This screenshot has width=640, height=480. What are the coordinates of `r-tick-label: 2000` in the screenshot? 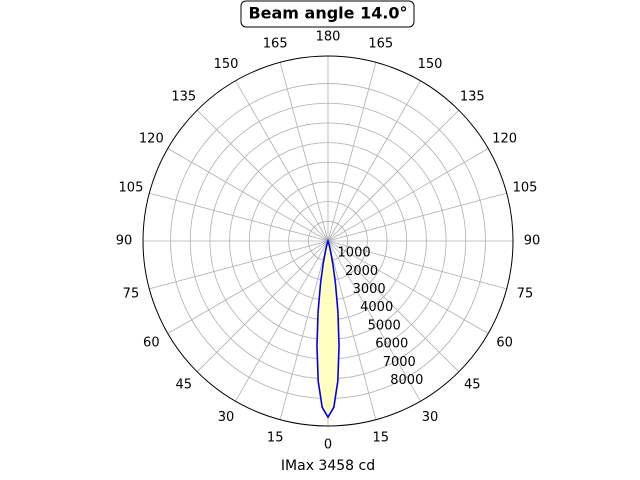 It's located at (361, 271).